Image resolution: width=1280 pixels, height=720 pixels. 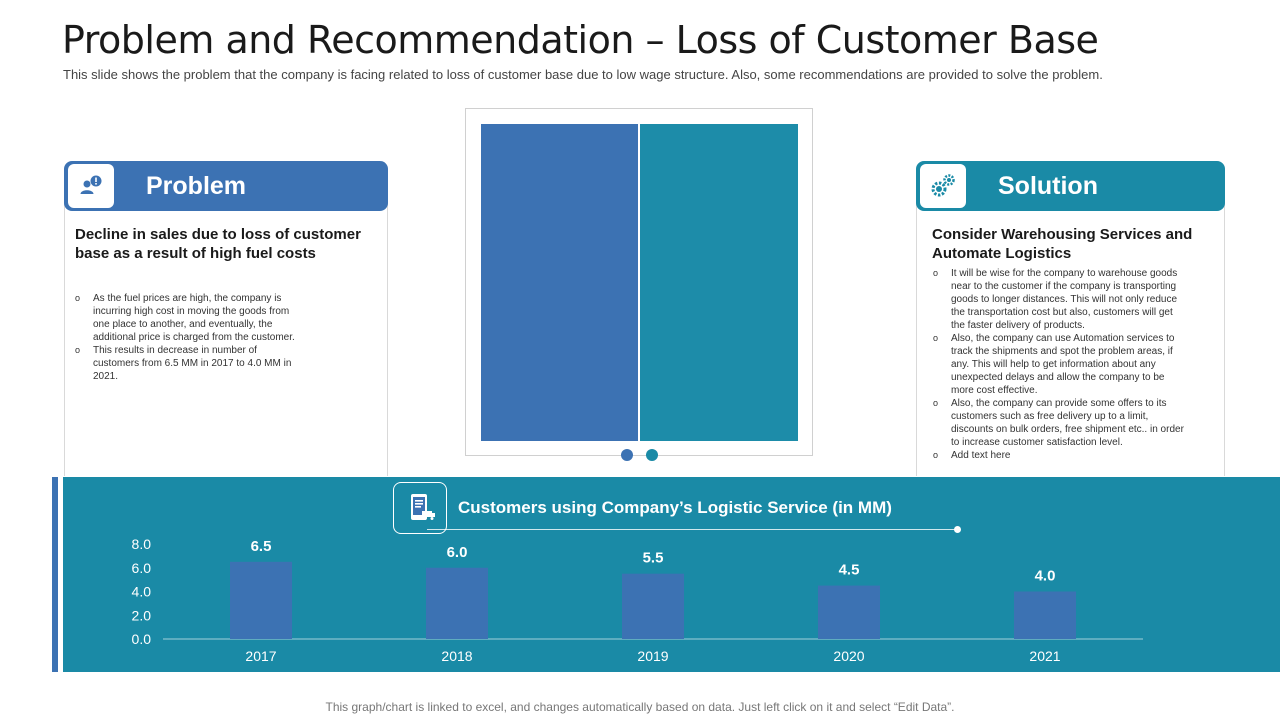 I want to click on chart-icon-box, so click(x=420, y=508).